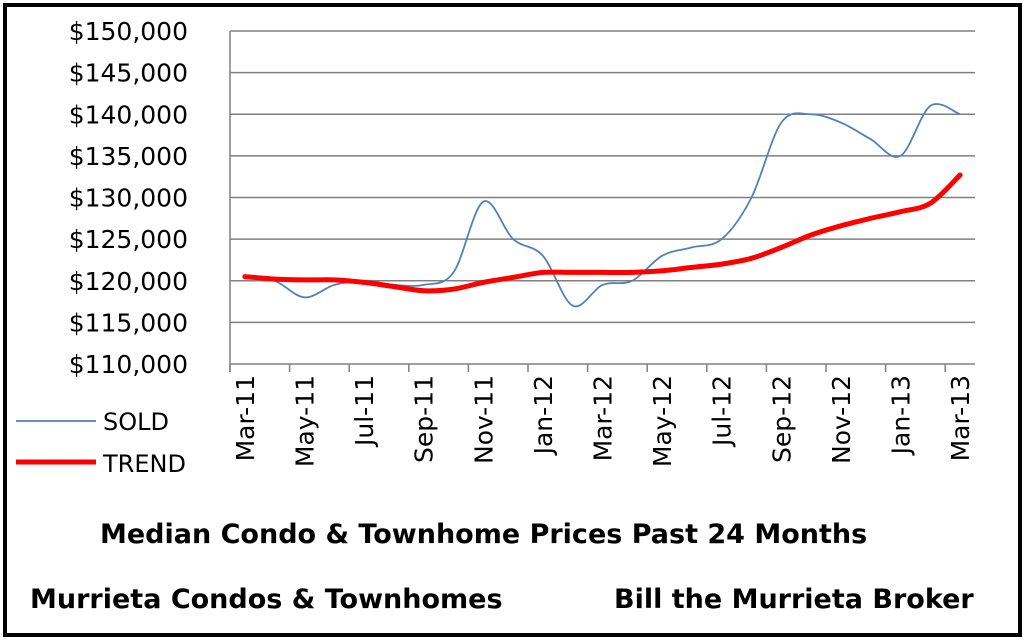  Describe the element at coordinates (781, 419) in the screenshot. I see `x-tick-label: Sep-12` at that location.